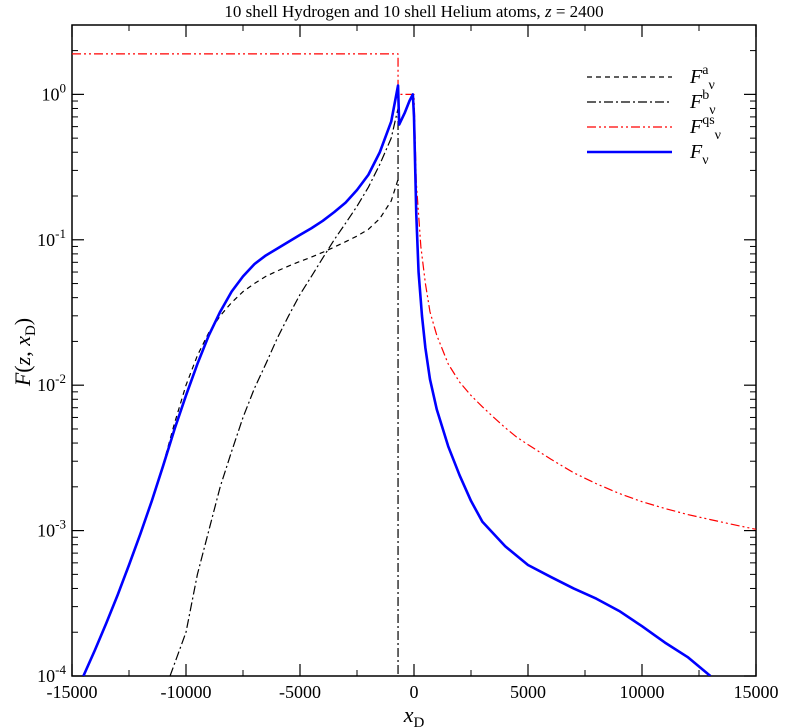  Describe the element at coordinates (72, 692) in the screenshot. I see `x-tick-label: -15000` at that location.